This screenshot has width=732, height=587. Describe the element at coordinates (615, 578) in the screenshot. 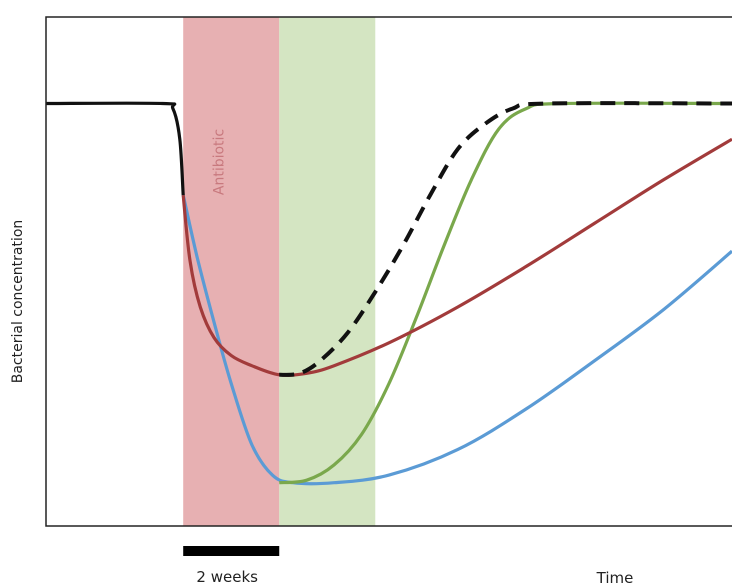

I see `x-axis-label: Time` at that location.